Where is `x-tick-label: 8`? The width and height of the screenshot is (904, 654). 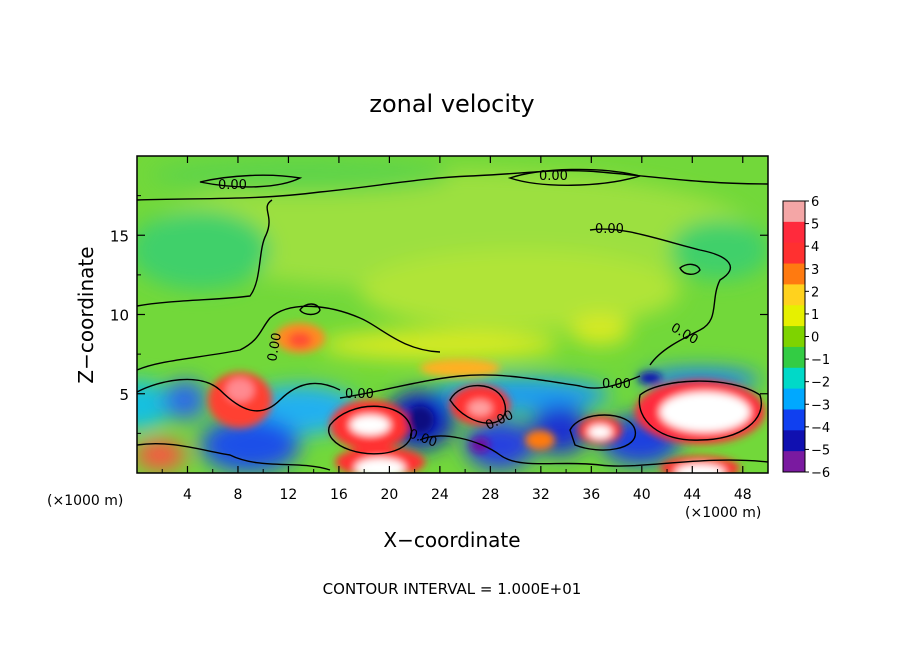
x-tick-label: 8 is located at coordinates (237, 495).